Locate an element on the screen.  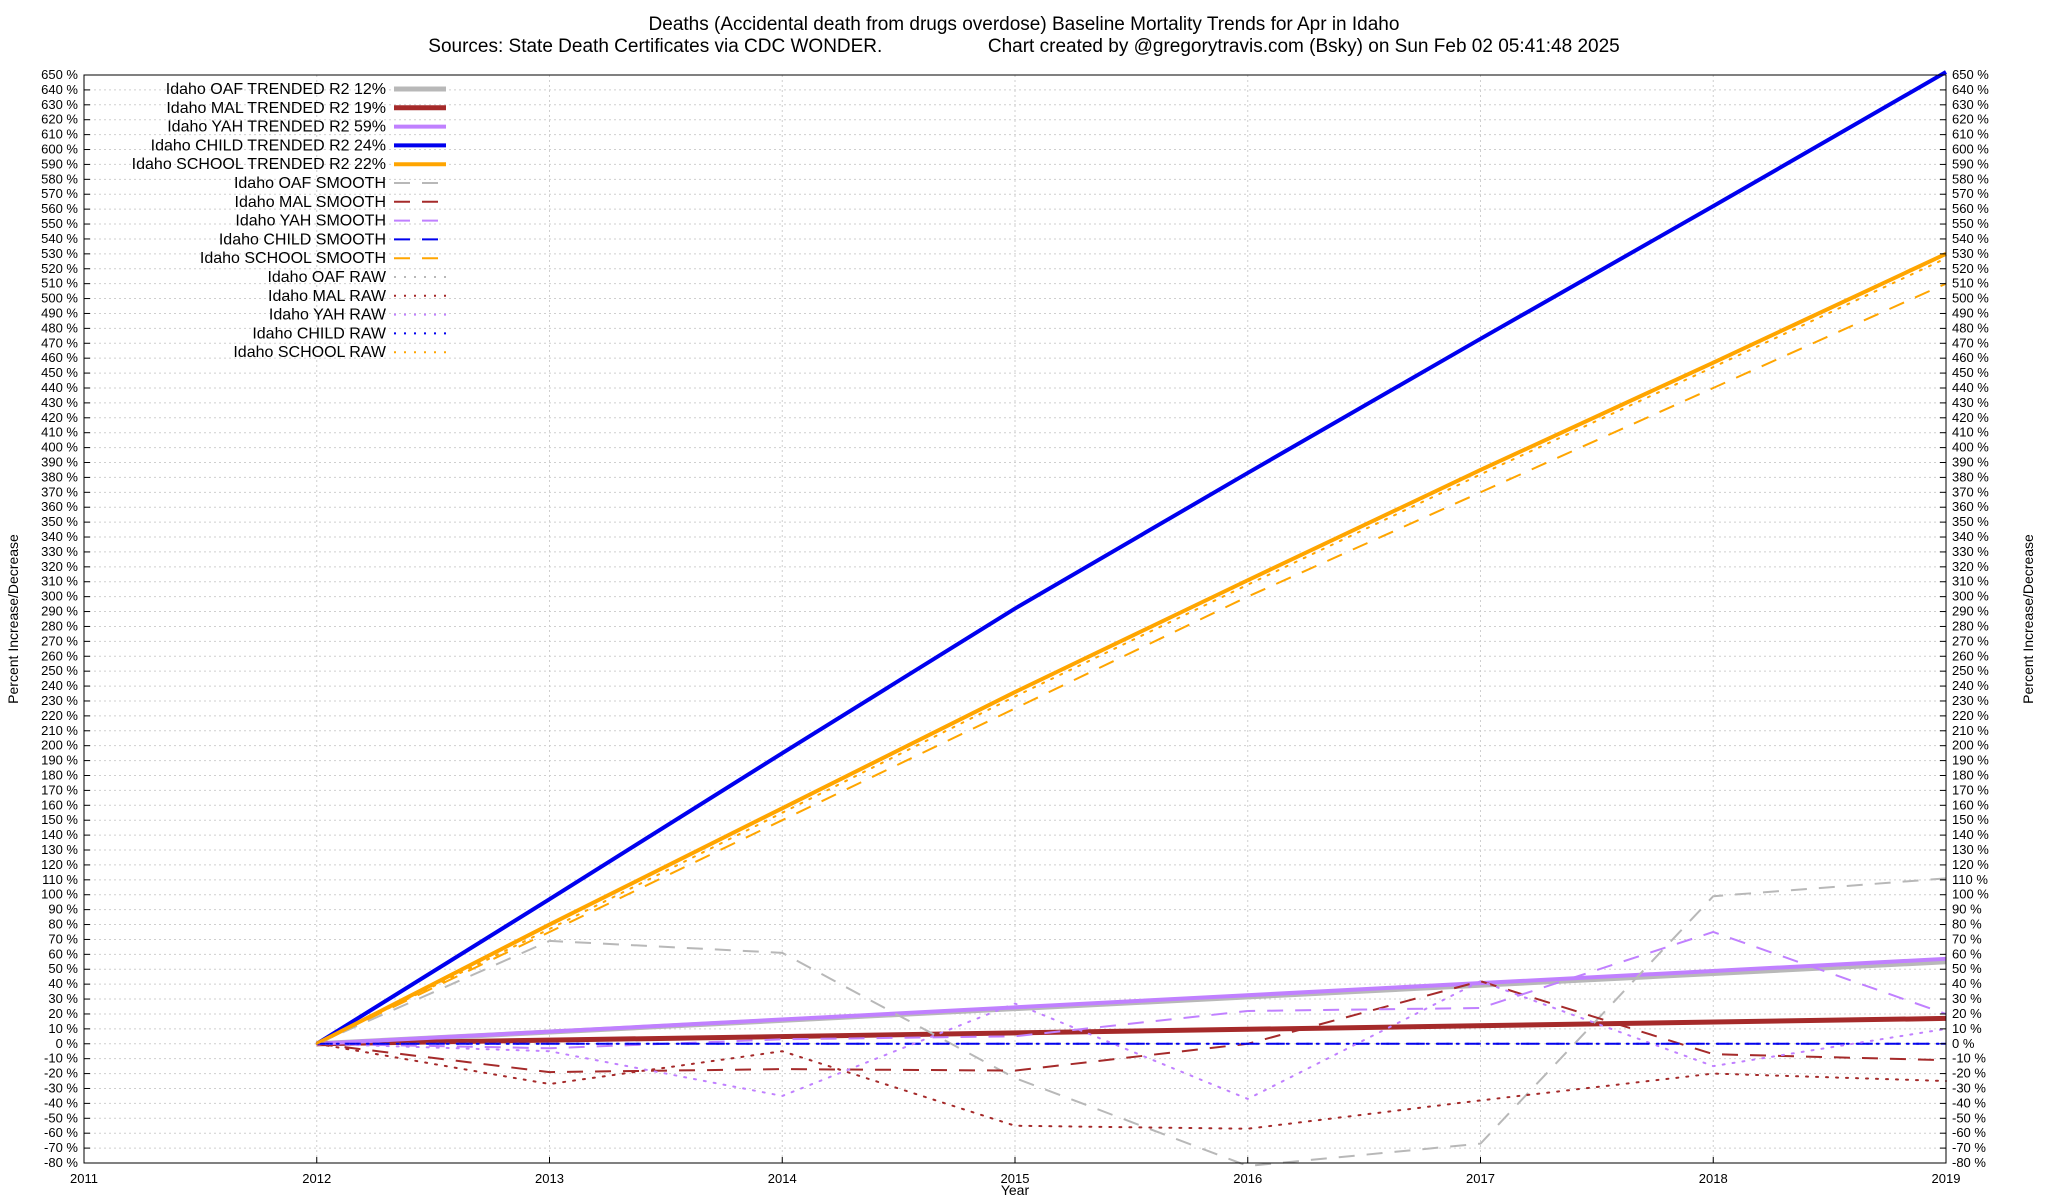
legend-label-10: Idaho OAF RAW is located at coordinates (326, 277).